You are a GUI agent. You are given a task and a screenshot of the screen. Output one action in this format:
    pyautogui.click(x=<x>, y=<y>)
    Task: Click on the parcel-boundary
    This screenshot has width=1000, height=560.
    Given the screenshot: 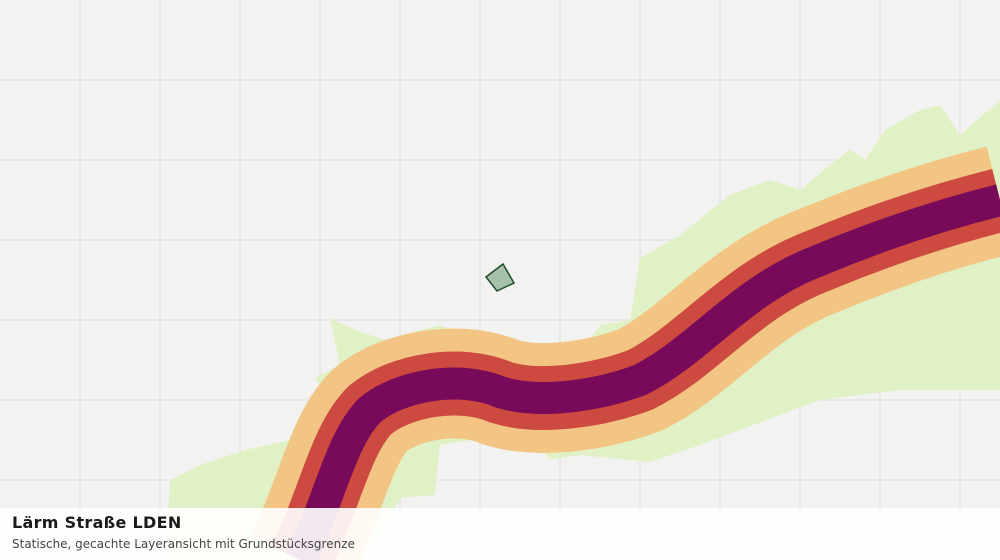 What is the action you would take?
    pyautogui.click(x=500, y=277)
    